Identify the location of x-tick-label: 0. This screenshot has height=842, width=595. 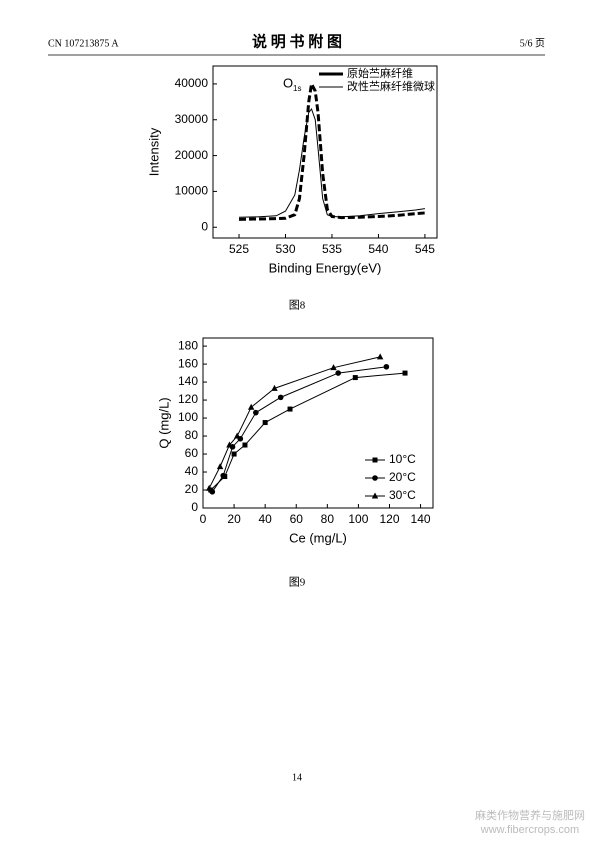
(203, 519).